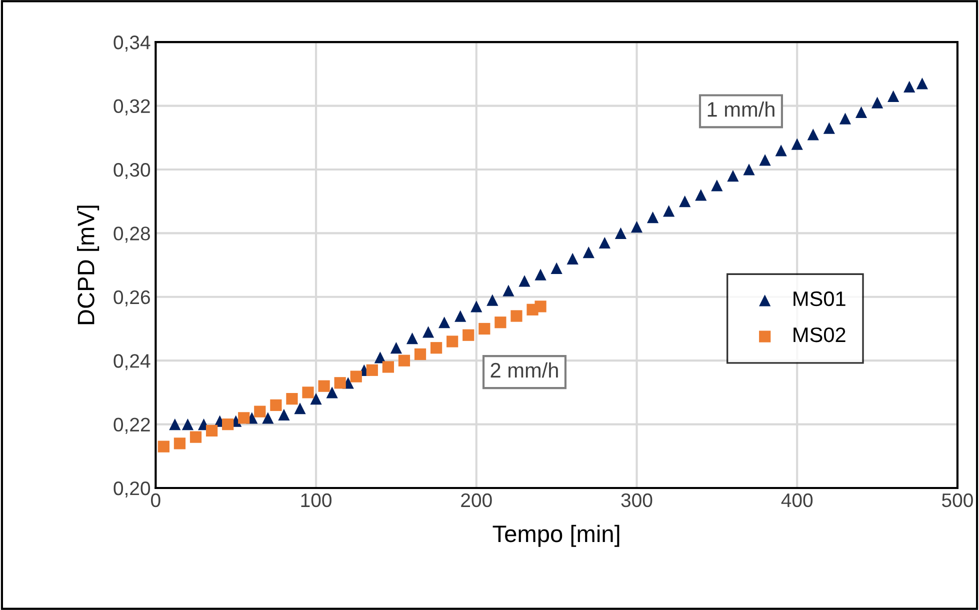 The height and width of the screenshot is (610, 979). What do you see at coordinates (820, 298) in the screenshot?
I see `legend-label: MS01` at bounding box center [820, 298].